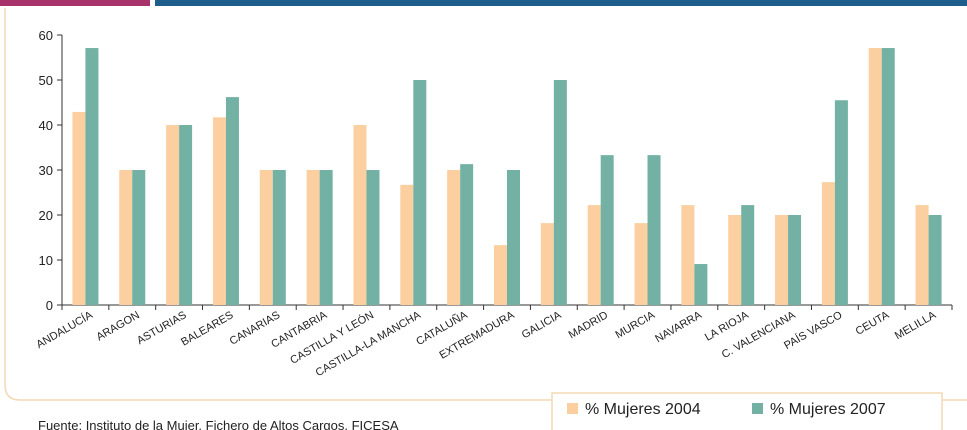 The width and height of the screenshot is (967, 430). I want to click on x-tick-label: BALEARES, so click(207, 328).